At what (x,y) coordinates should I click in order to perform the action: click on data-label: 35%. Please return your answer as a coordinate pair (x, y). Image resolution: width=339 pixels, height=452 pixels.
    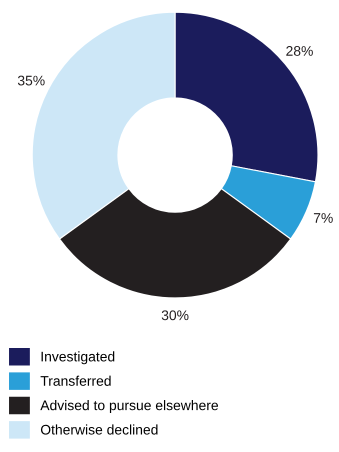
    Looking at the image, I should click on (31, 81).